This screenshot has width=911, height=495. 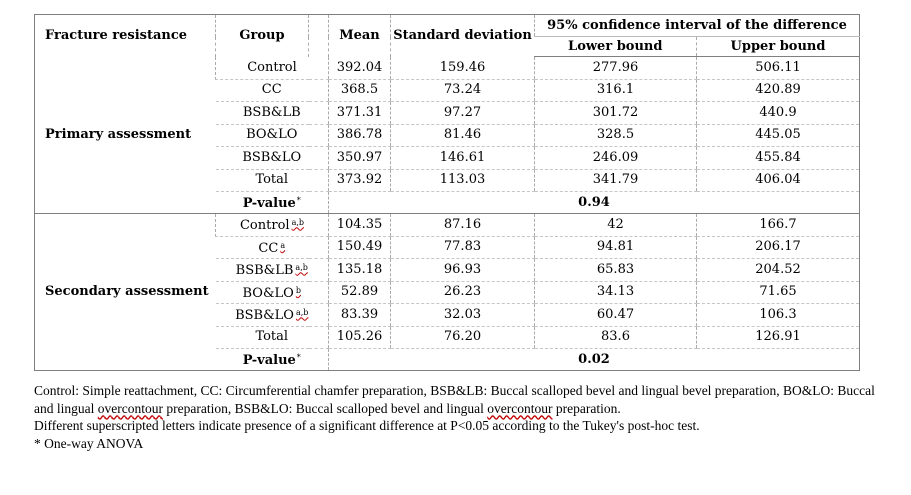 I want to click on header-standard-deviation: Standard deviation, so click(x=462, y=35).